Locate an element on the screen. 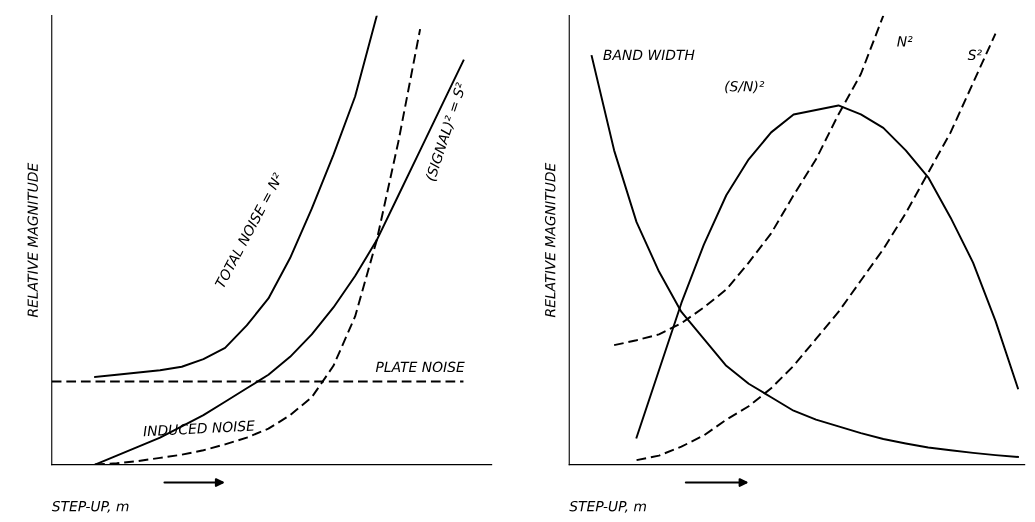  series-label: N² is located at coordinates (905, 41).